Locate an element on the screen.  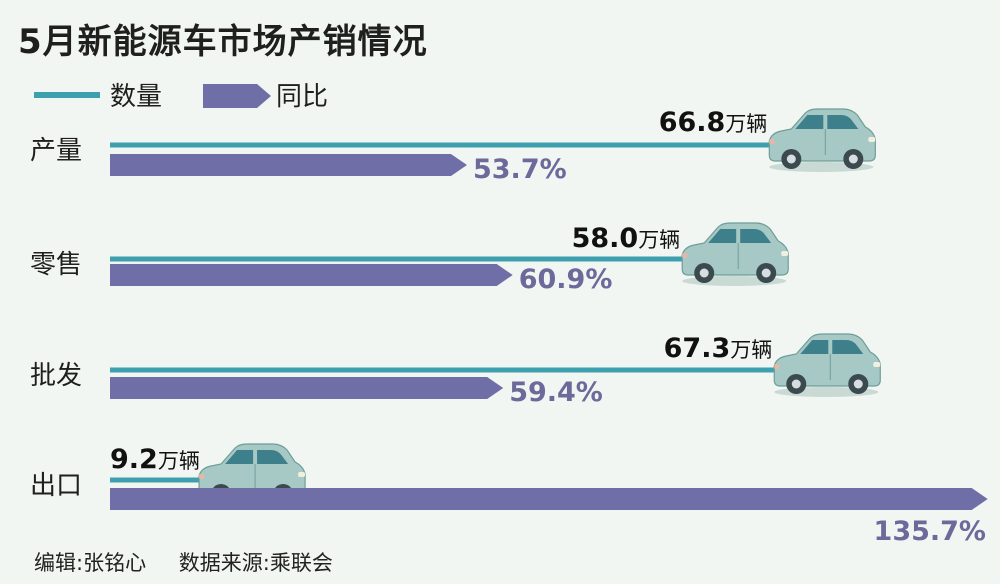
yoy-value-label: 60.9% is located at coordinates (566, 279).